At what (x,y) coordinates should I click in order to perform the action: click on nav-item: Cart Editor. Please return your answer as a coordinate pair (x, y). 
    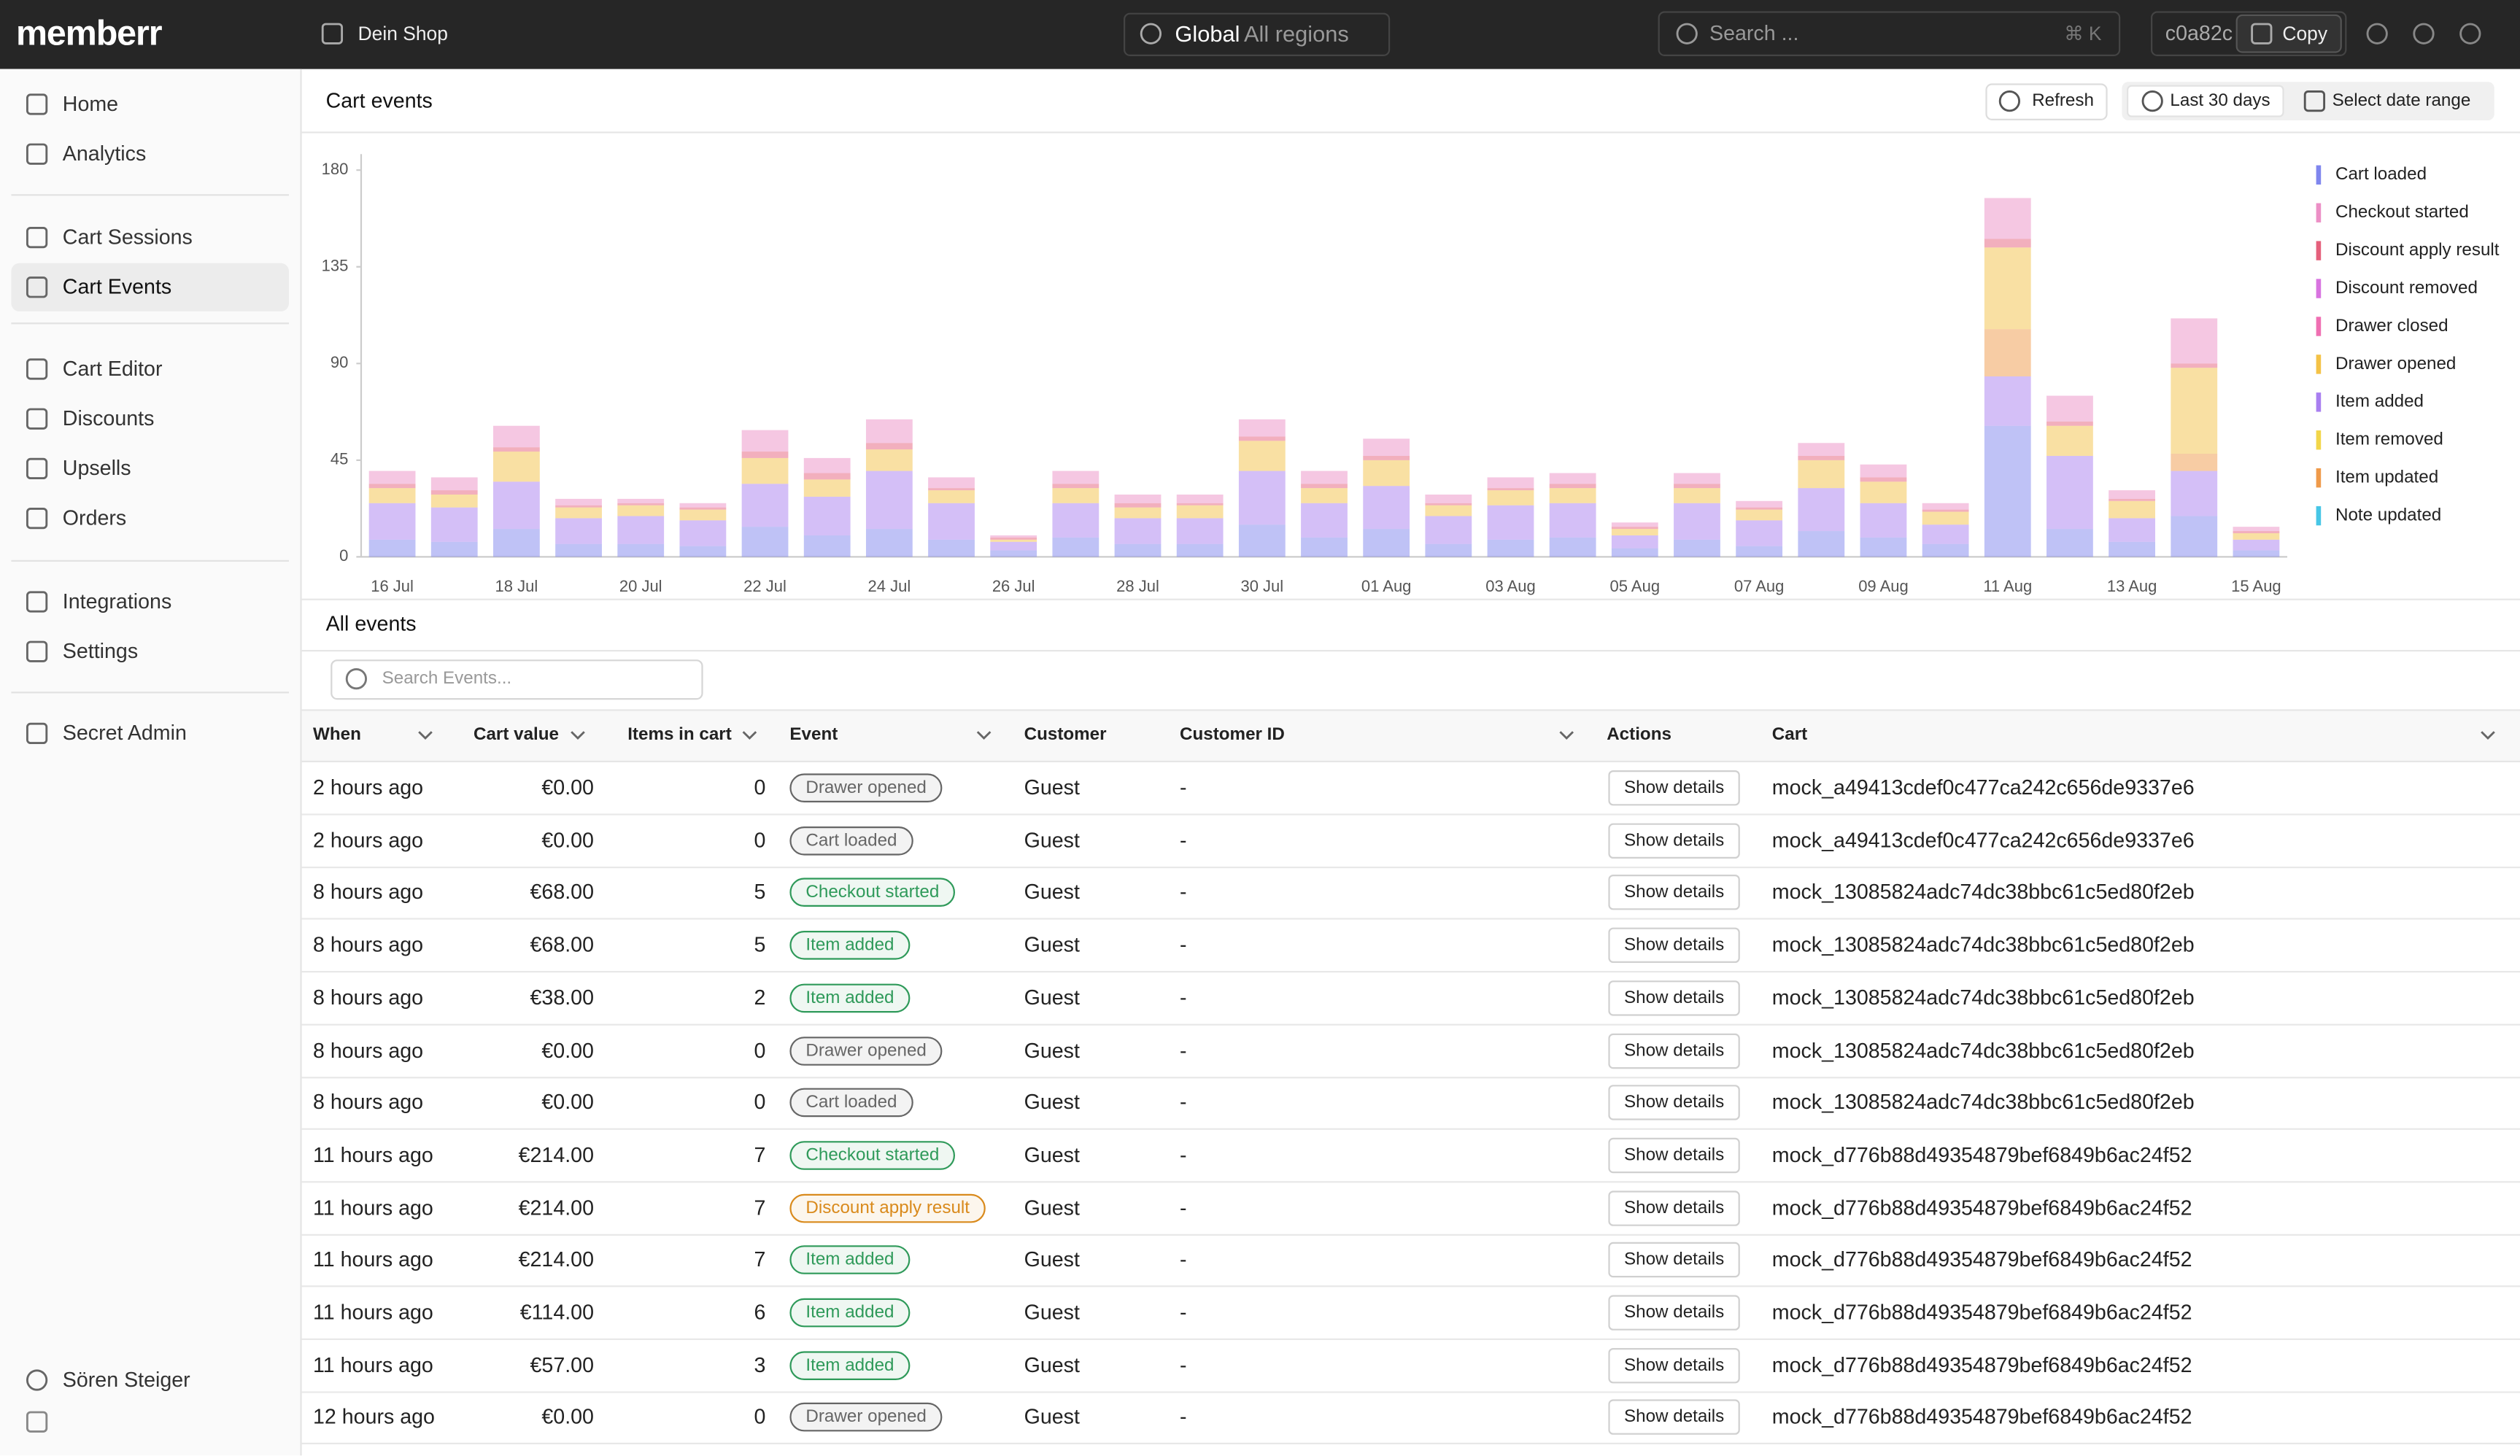
    Looking at the image, I should click on (113, 368).